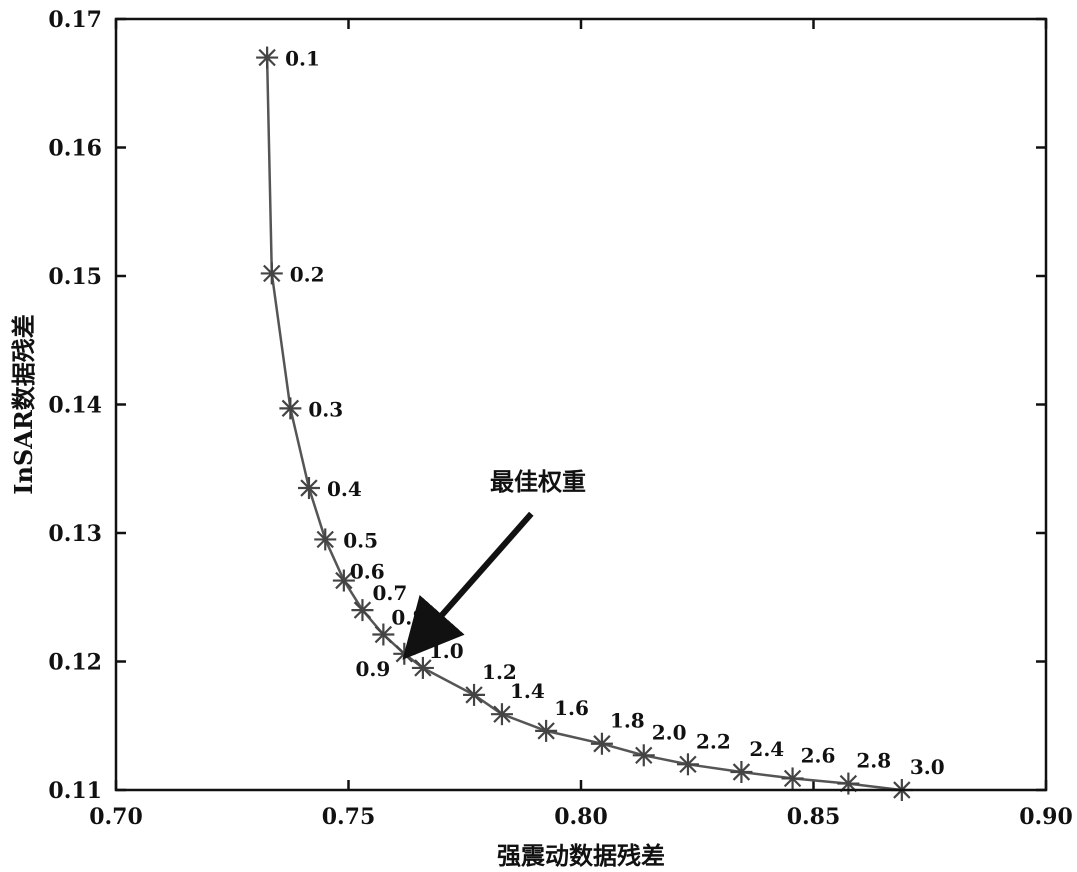 This screenshot has width=1077, height=872. Describe the element at coordinates (581, 817) in the screenshot. I see `x-tick-label: 0.80` at that location.